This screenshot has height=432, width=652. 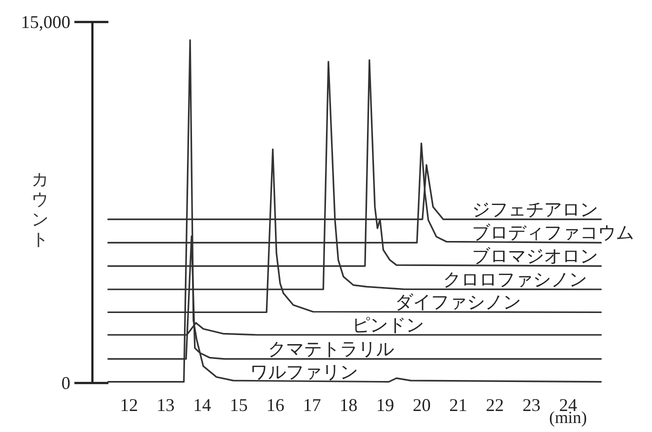 I want to click on y-axis-title: カウント, so click(x=40, y=209).